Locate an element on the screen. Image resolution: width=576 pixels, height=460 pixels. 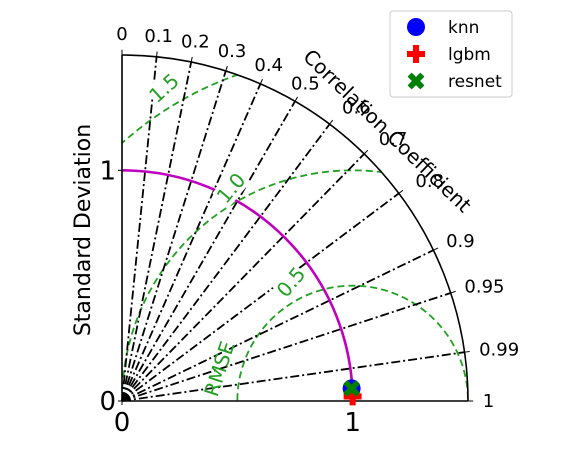
correlation-tick-label: 0.9 is located at coordinates (460, 241).